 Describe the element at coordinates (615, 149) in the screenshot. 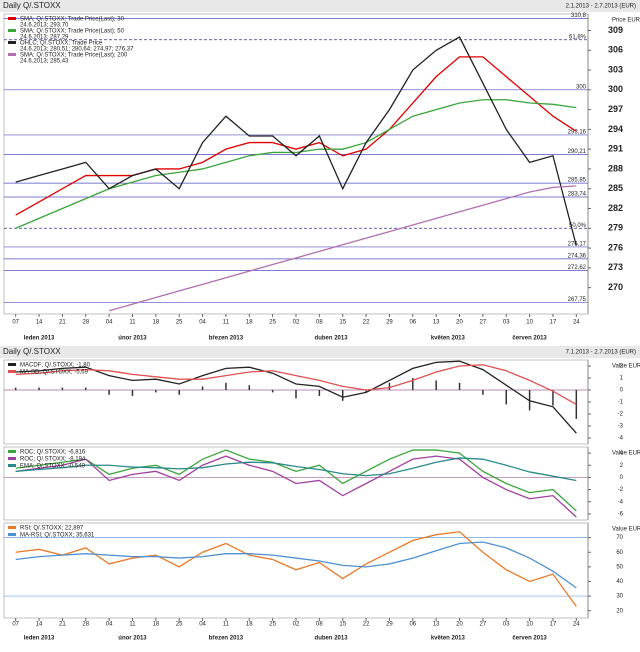

I see `y-tick-label: 291` at that location.